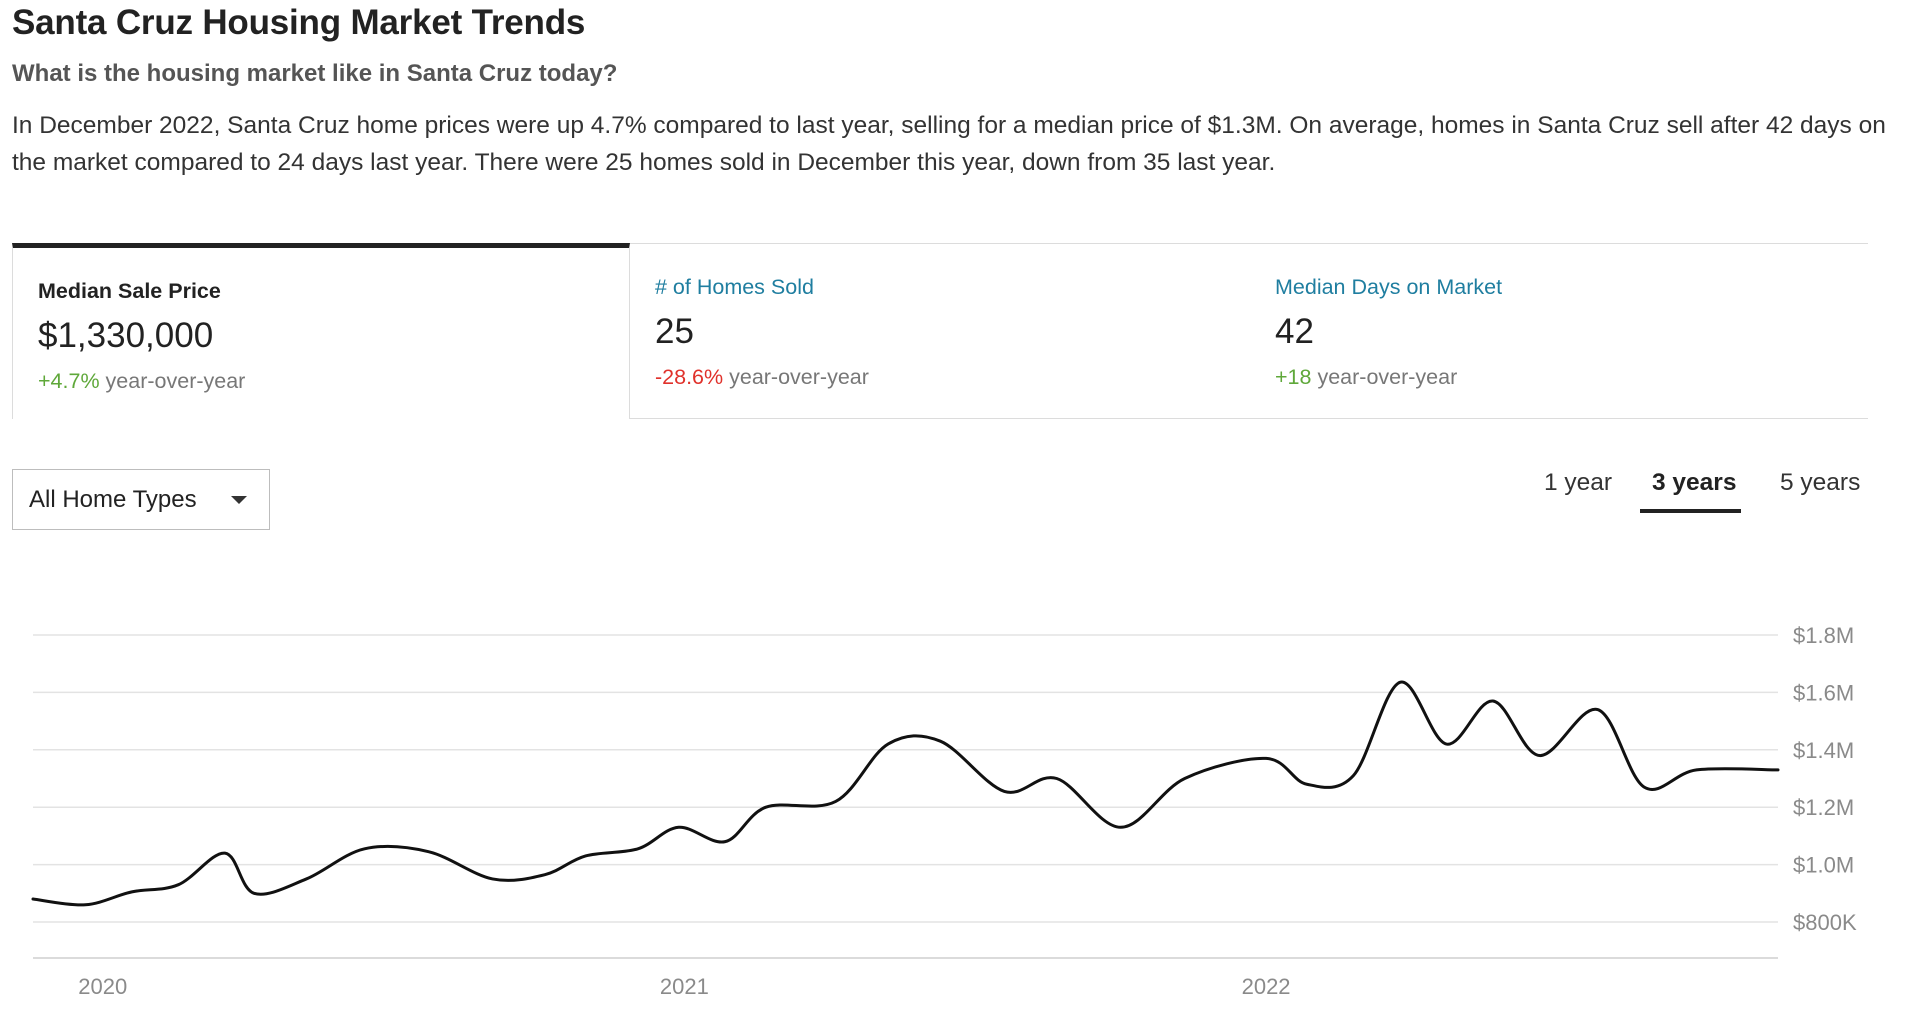  I want to click on chart-y-tick-label: $1.8M, so click(1823, 635).